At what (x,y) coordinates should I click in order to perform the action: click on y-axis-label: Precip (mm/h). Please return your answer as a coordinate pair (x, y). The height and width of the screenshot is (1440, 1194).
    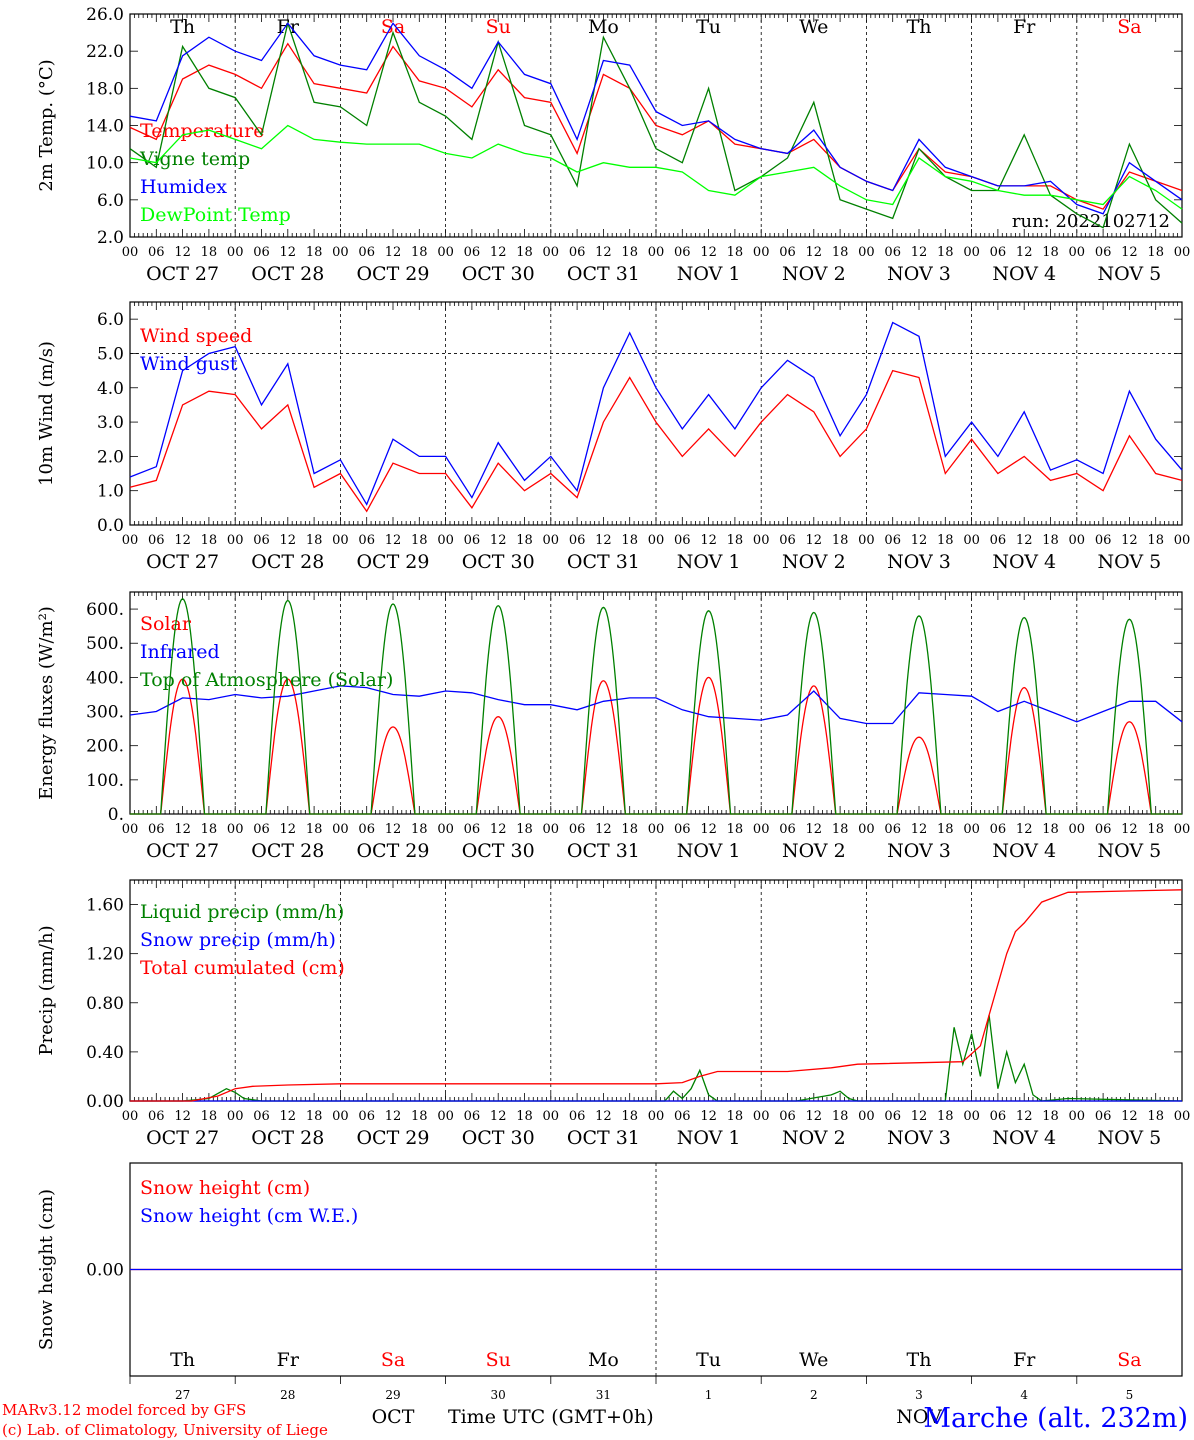
    Looking at the image, I should click on (46, 990).